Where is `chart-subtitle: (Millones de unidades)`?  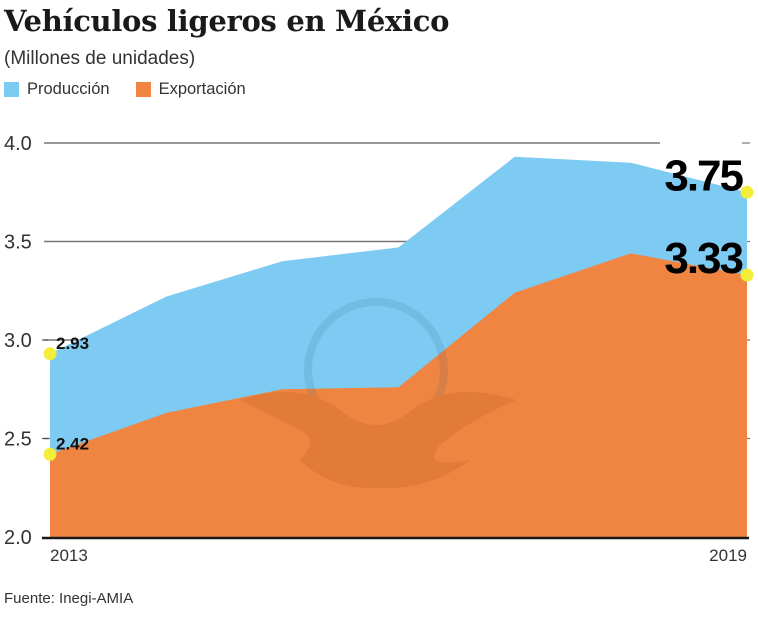
chart-subtitle: (Millones de unidades) is located at coordinates (100, 58).